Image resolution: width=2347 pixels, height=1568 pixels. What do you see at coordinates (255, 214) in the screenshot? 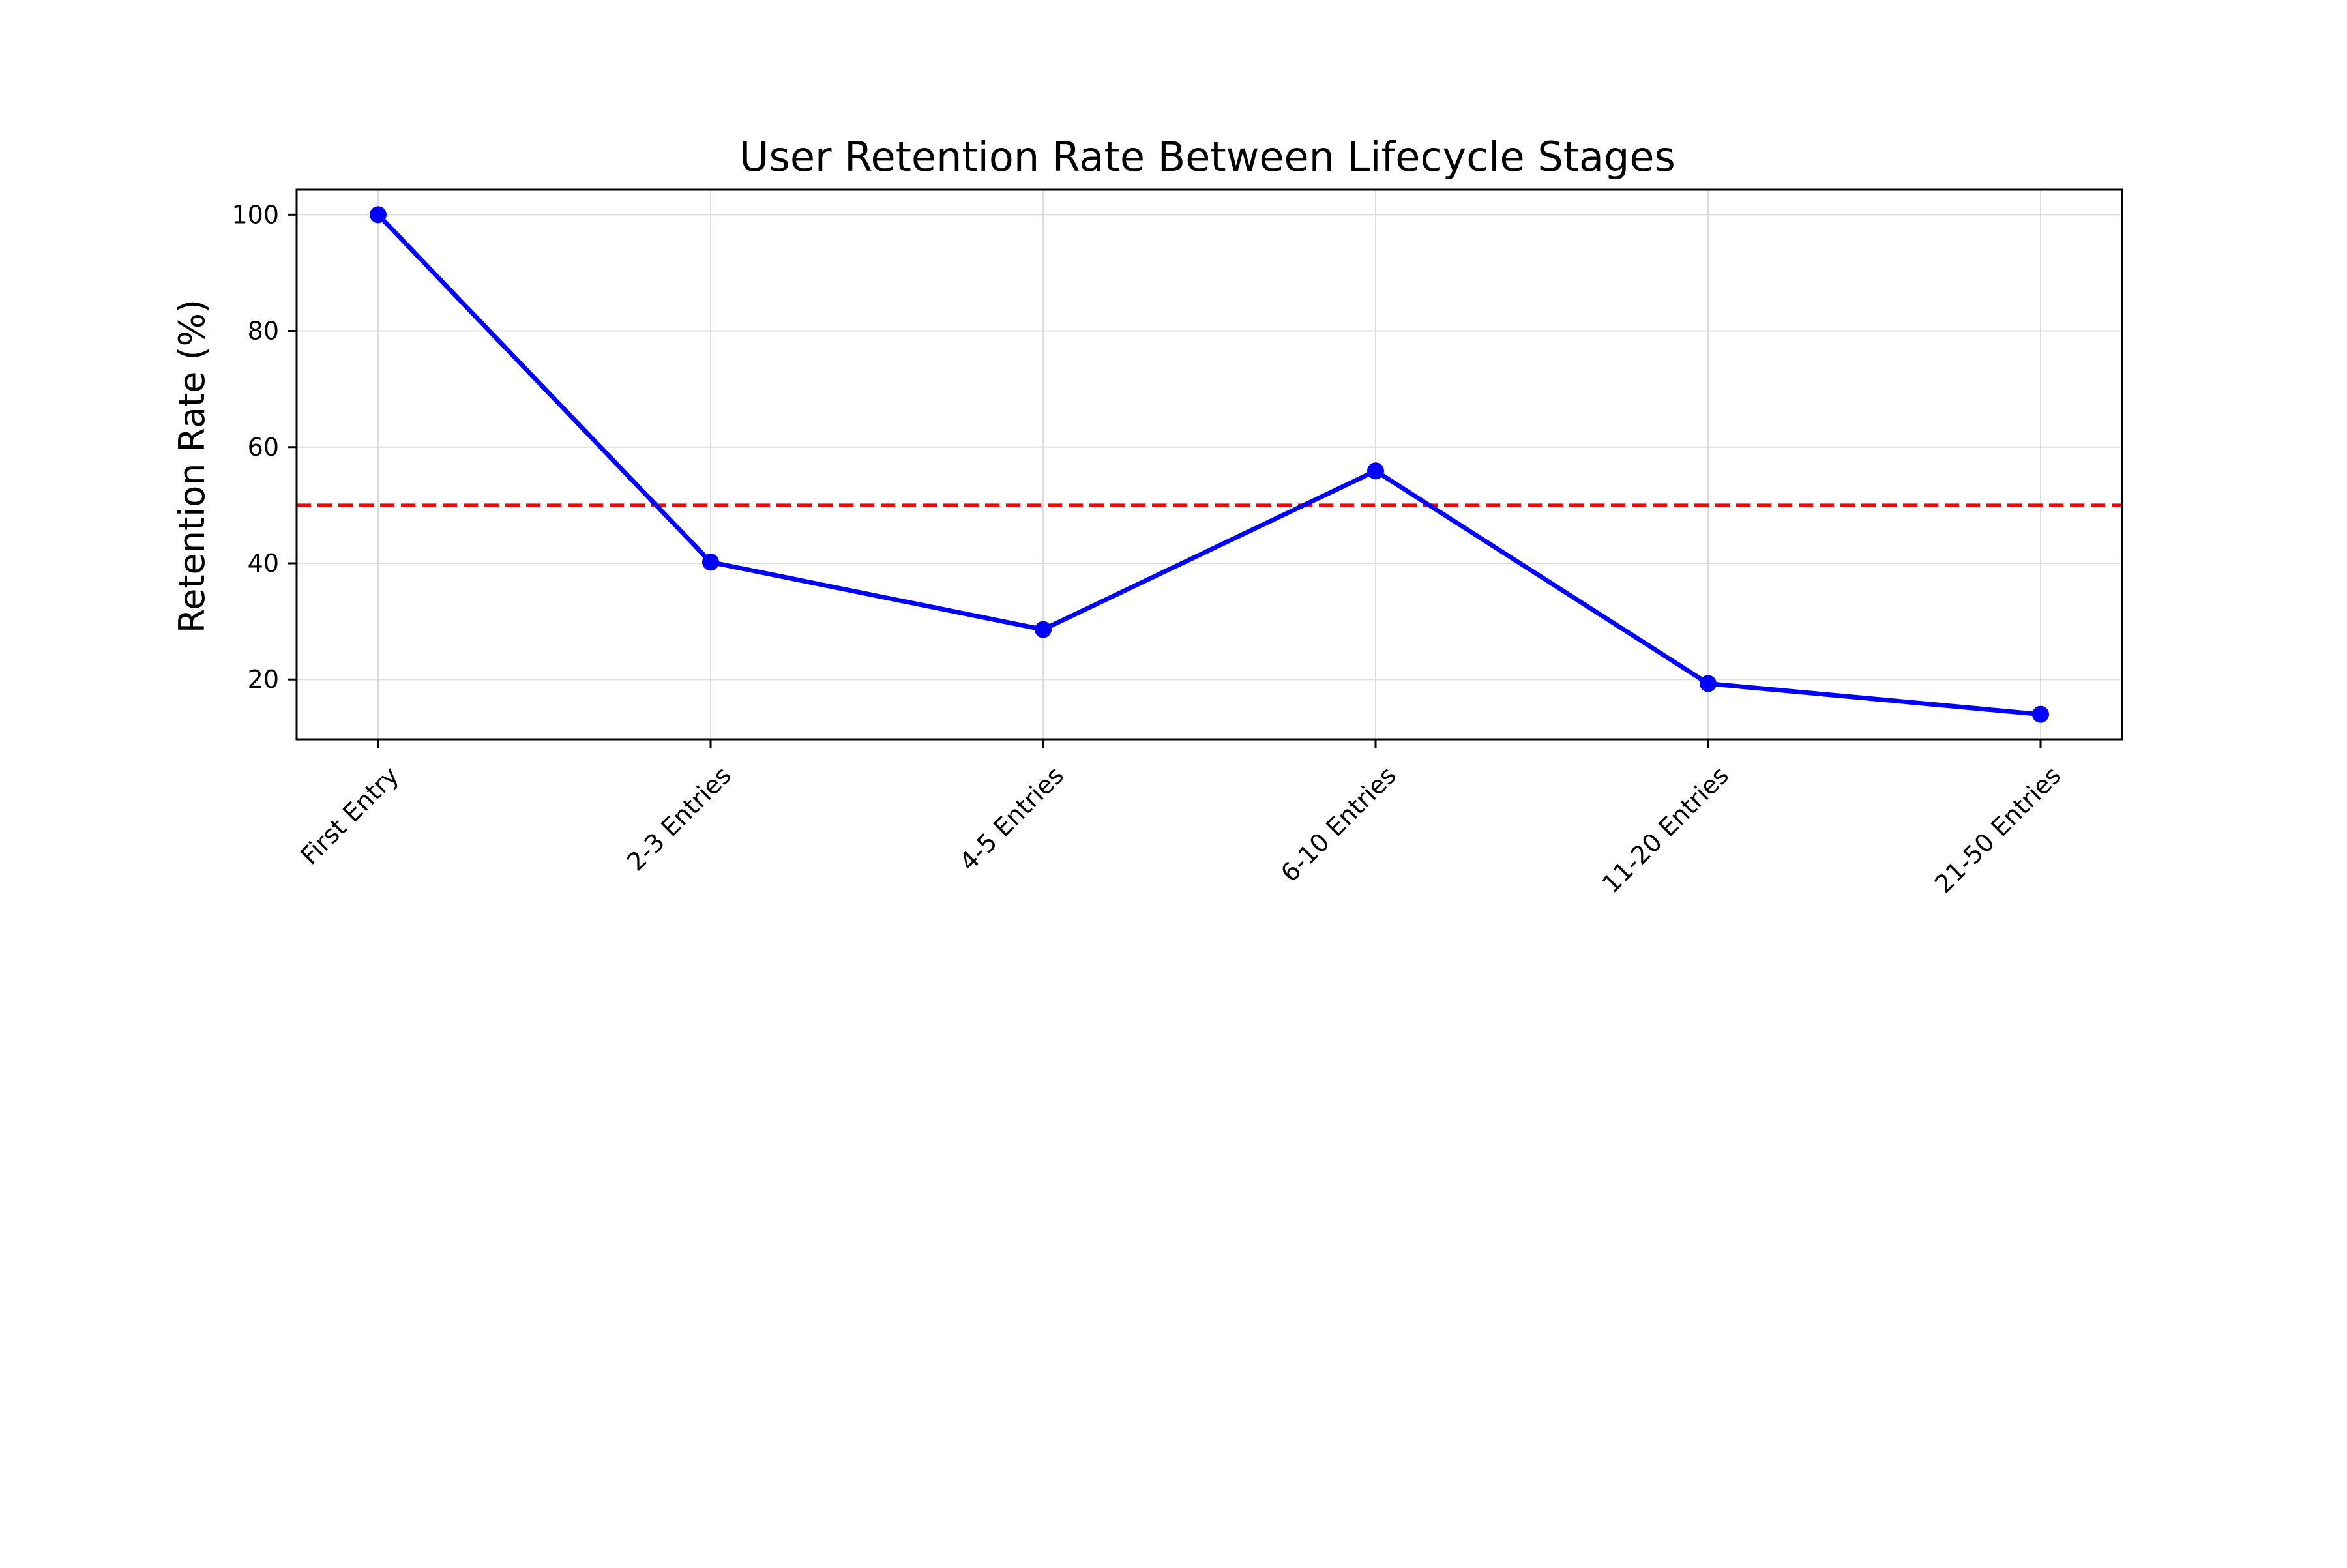
I see `y-tick-label: 100` at bounding box center [255, 214].